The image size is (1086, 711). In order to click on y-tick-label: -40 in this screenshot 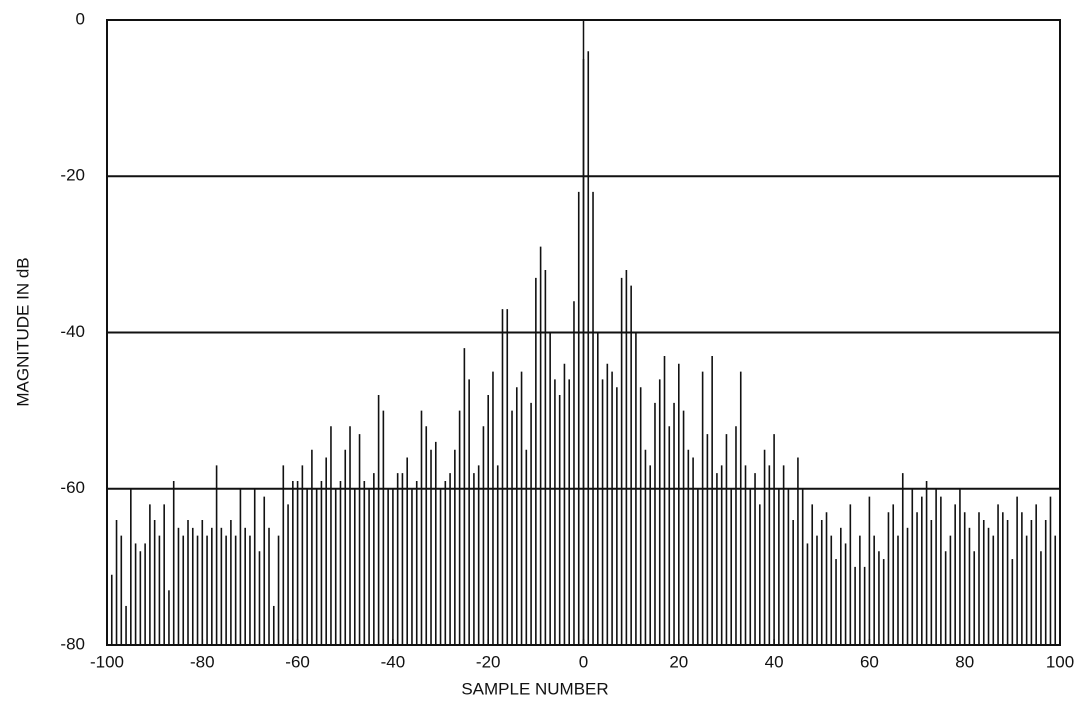, I will do `click(72, 331)`.